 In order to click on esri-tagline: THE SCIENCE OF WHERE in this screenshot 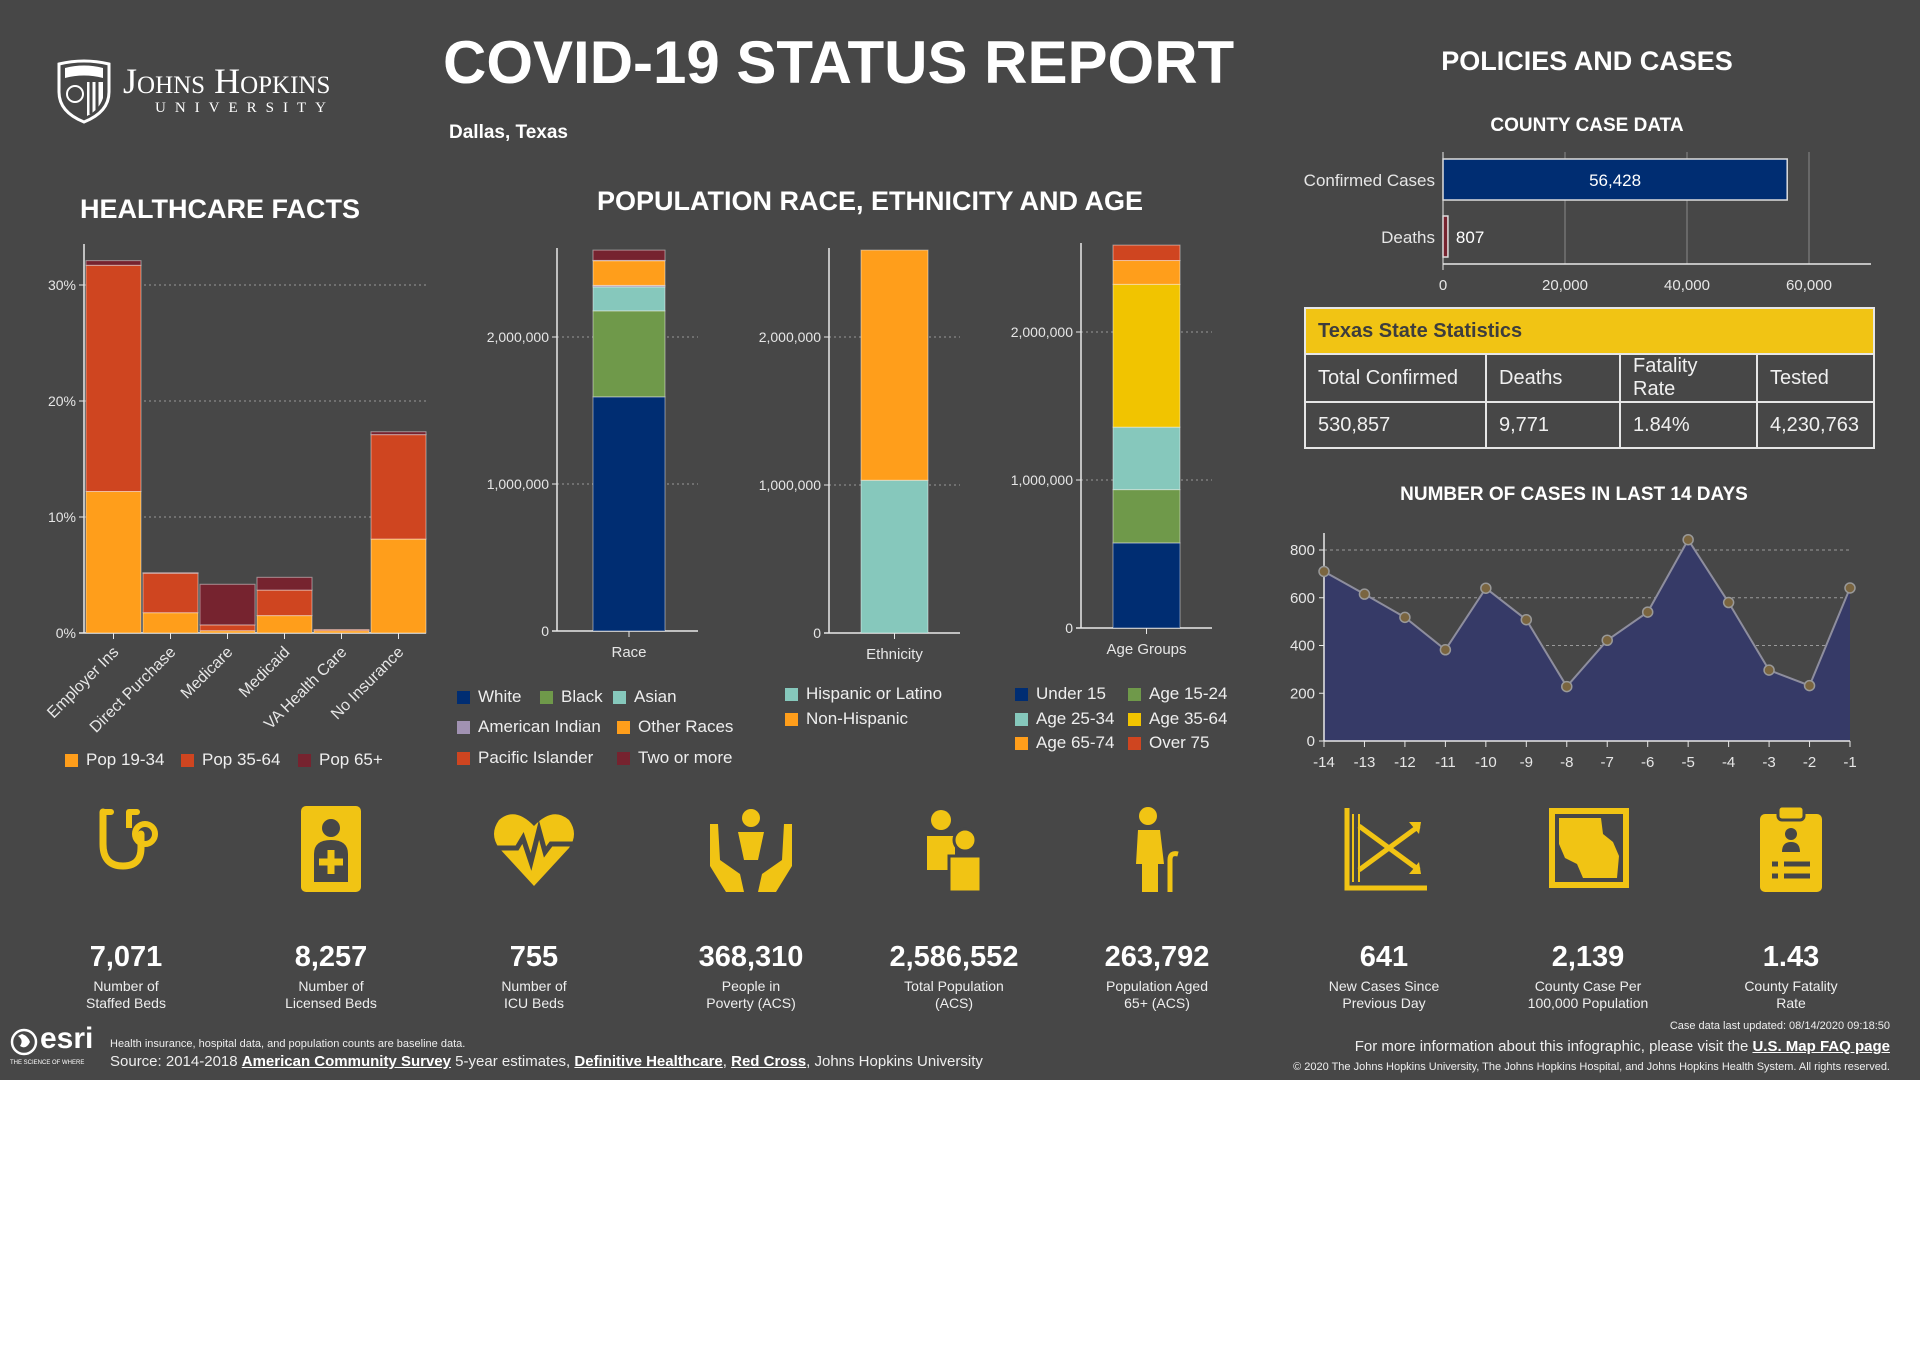, I will do `click(47, 1063)`.